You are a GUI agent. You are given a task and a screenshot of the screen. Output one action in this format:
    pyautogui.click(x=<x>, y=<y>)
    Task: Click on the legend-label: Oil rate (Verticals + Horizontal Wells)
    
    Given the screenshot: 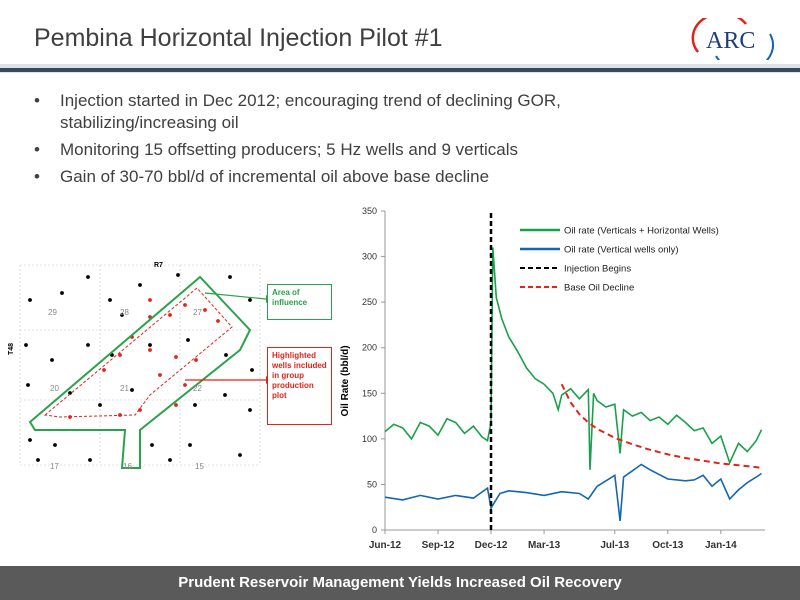 What is the action you would take?
    pyautogui.click(x=641, y=231)
    